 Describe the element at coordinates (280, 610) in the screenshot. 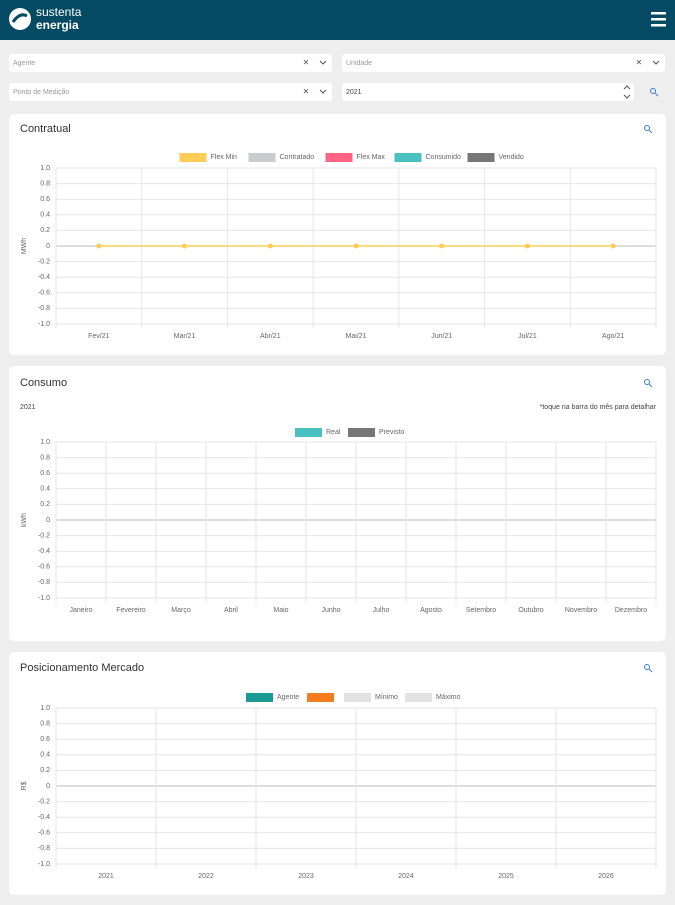

I see `x-tick-label: Maio` at that location.